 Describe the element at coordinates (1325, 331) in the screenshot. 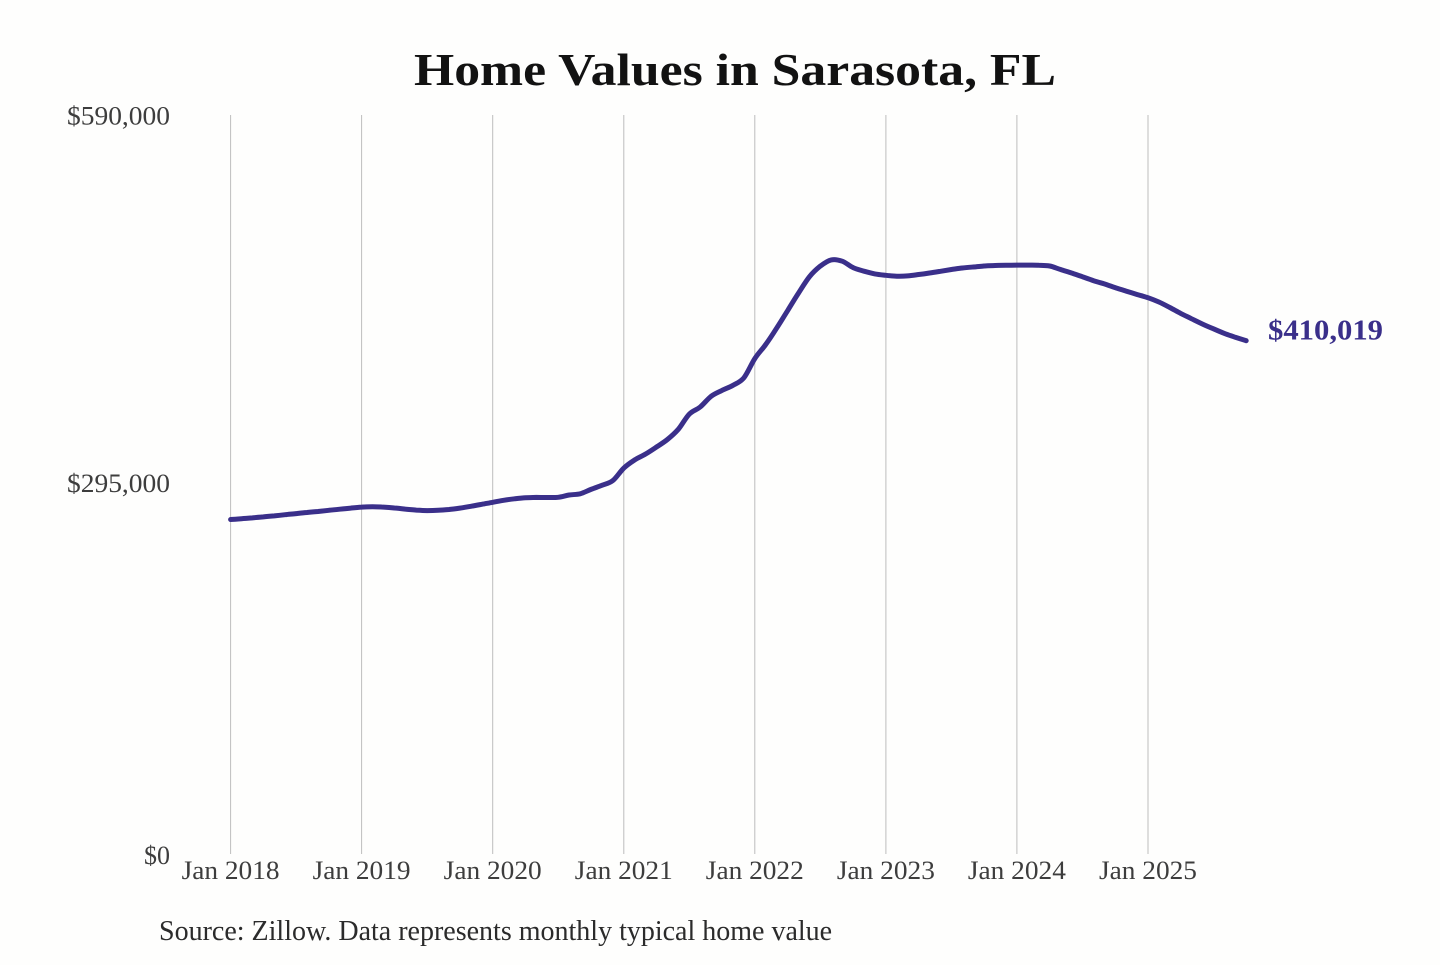

I see `svg-text: $410,019` at that location.